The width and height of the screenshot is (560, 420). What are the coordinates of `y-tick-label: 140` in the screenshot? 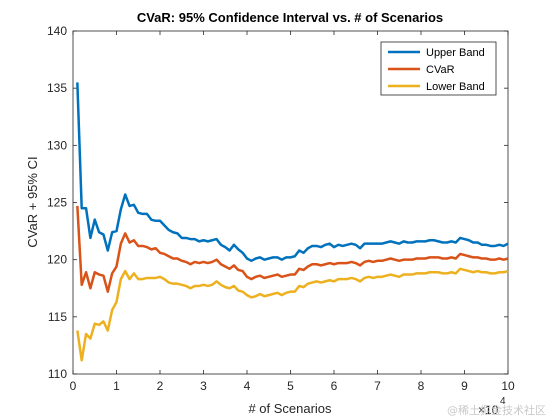 It's located at (57, 31).